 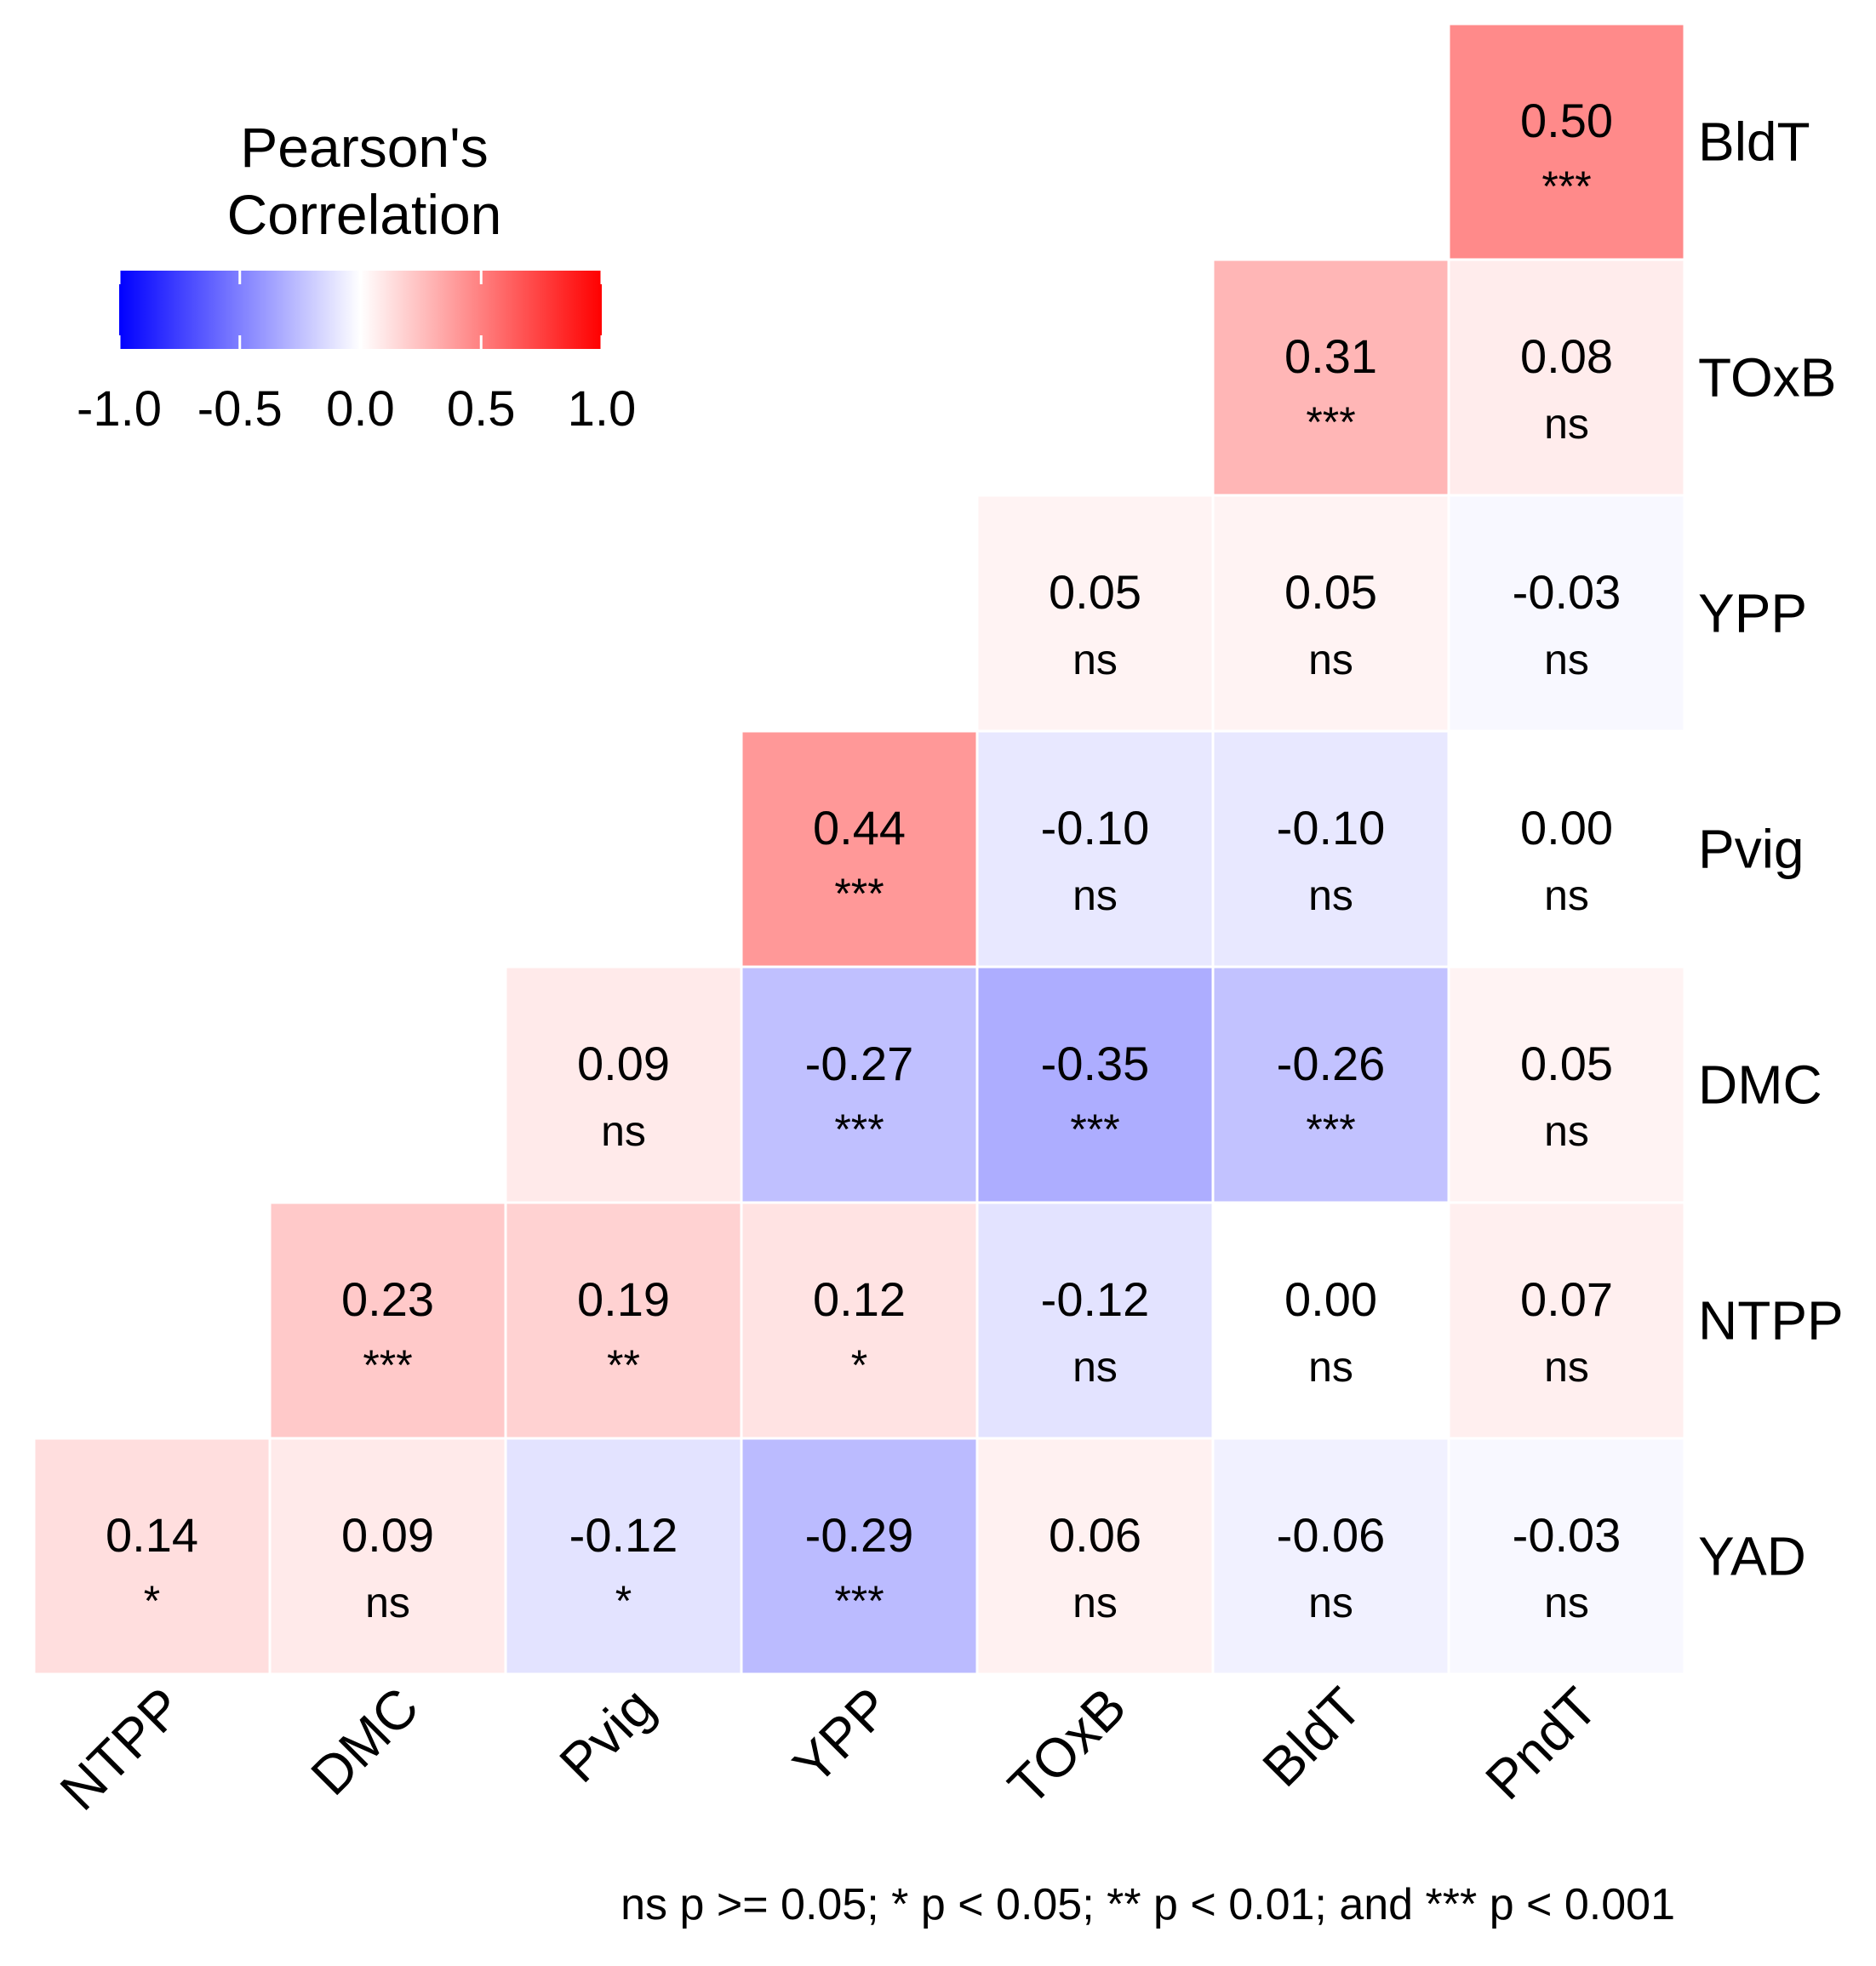 What do you see at coordinates (859, 1535) in the screenshot?
I see `cell-value-label: -0.29` at bounding box center [859, 1535].